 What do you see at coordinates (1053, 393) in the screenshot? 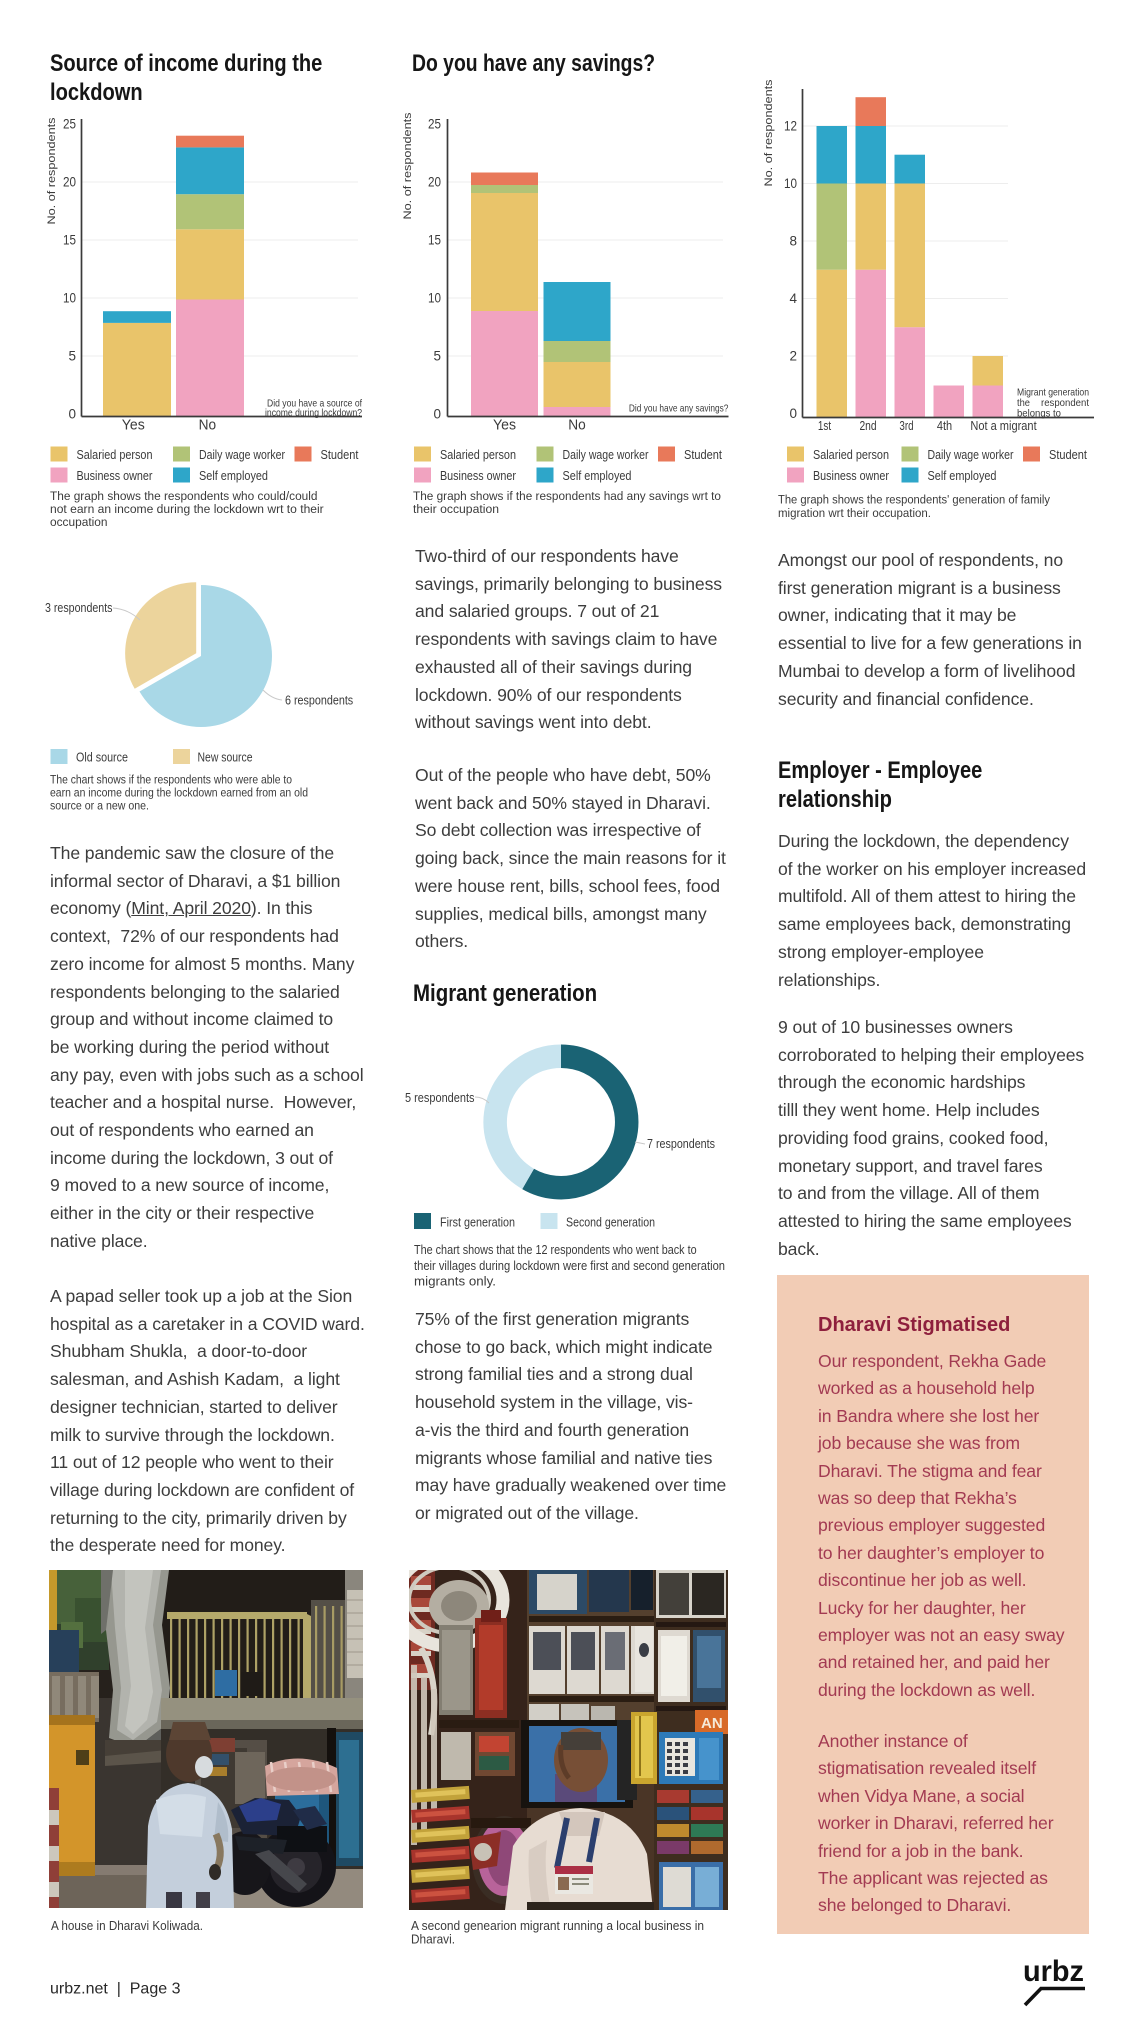
I see `svg-text: Migrant generation` at bounding box center [1053, 393].